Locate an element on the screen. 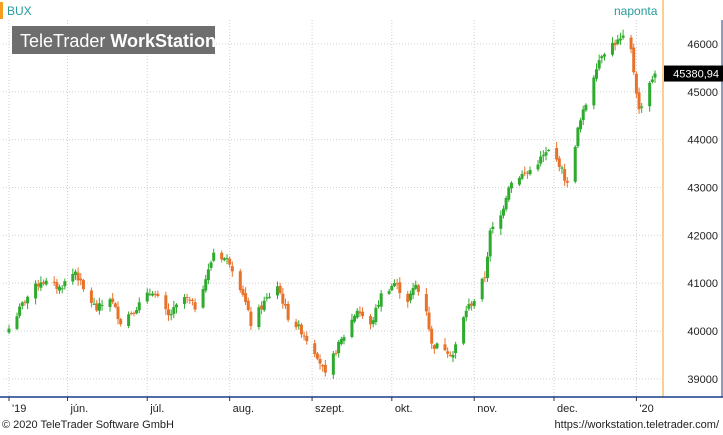 This screenshot has width=723, height=435. y-tick-label: 43000 is located at coordinates (702, 188).